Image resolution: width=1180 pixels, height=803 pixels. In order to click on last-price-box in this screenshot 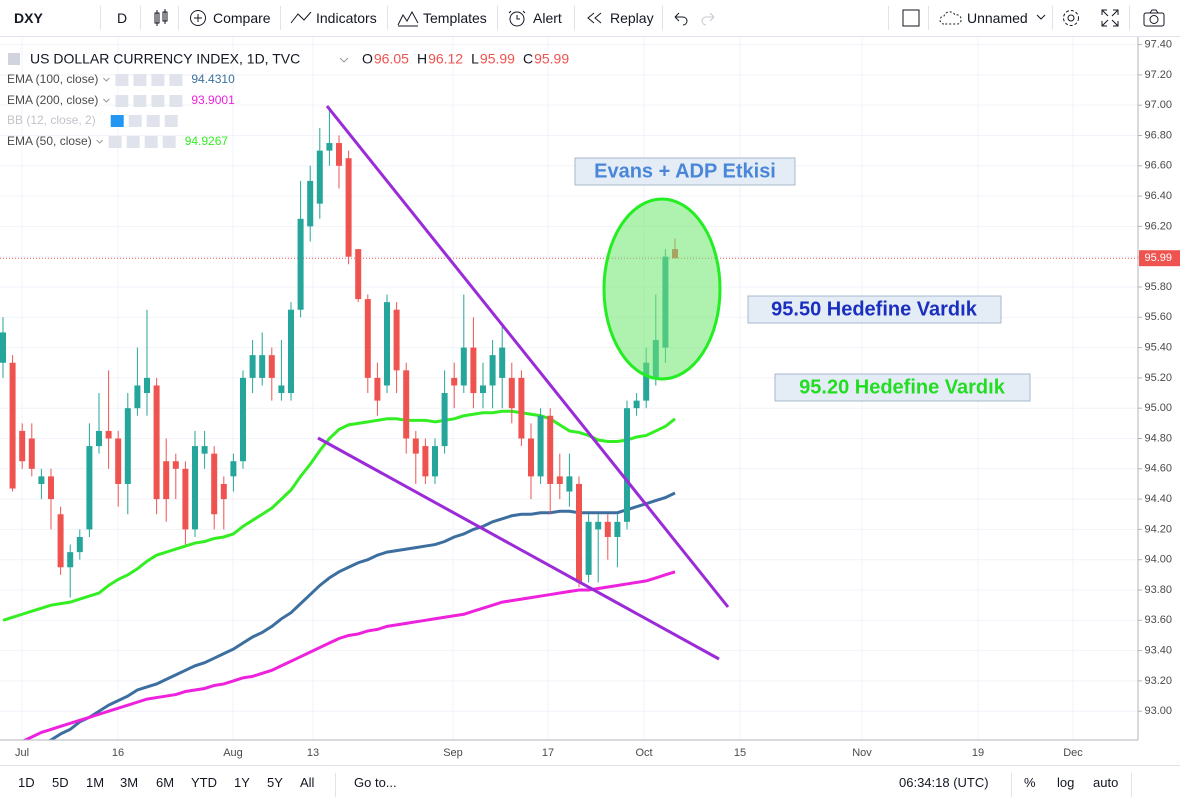, I will do `click(1159, 258)`.